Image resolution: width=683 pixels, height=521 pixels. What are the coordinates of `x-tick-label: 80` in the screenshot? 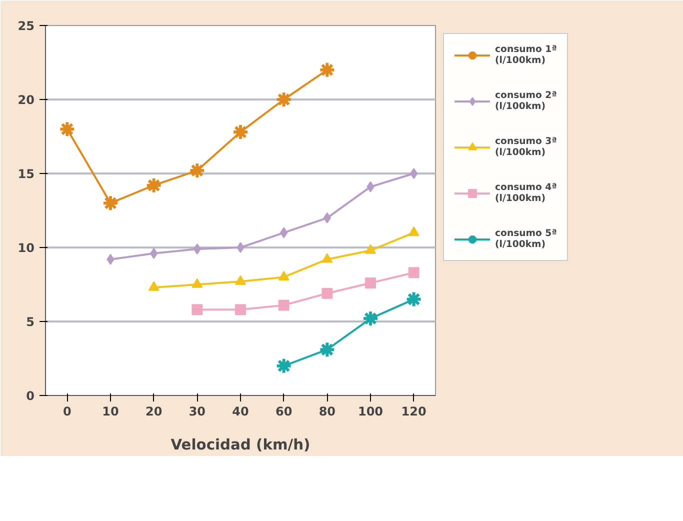 It's located at (327, 411).